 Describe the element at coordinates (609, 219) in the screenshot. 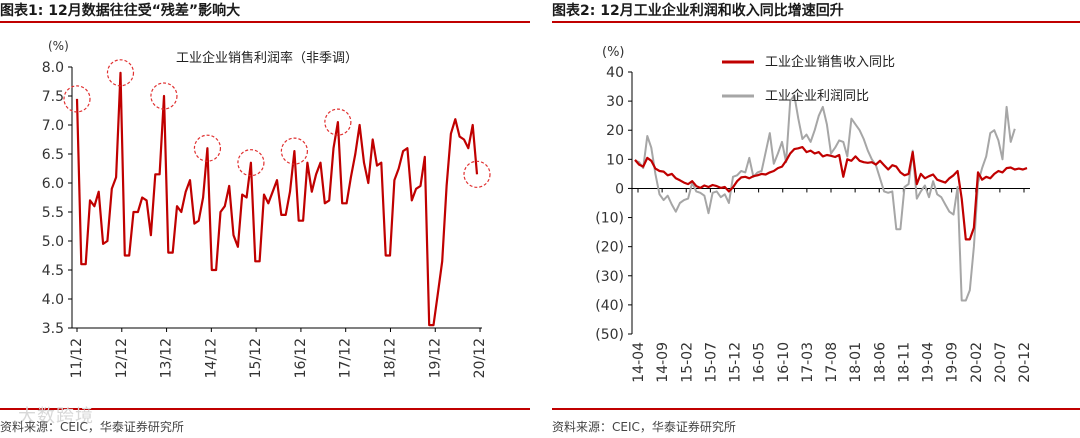

I see `y-tick-label: (10)` at that location.